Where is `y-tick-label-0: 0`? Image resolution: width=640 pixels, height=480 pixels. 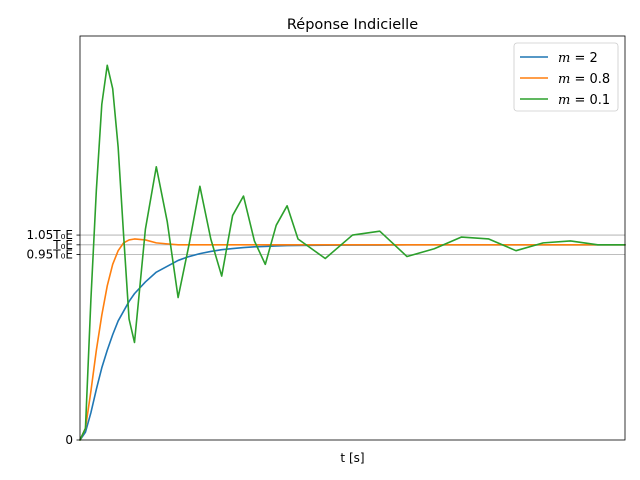
y-tick-label-0: 0 is located at coordinates (69, 440).